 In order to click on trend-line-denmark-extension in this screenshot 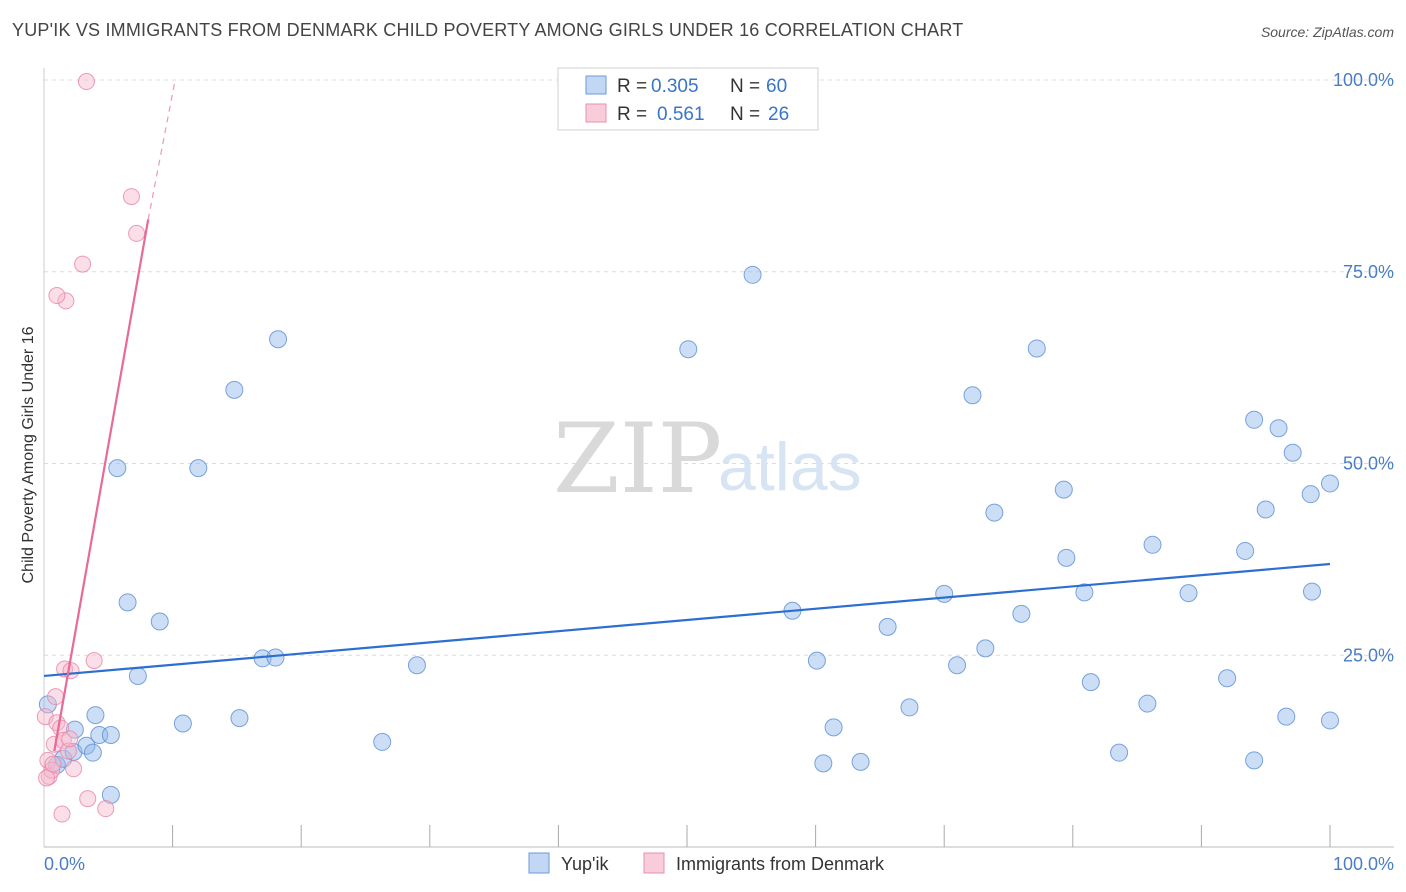, I will do `click(161, 149)`.